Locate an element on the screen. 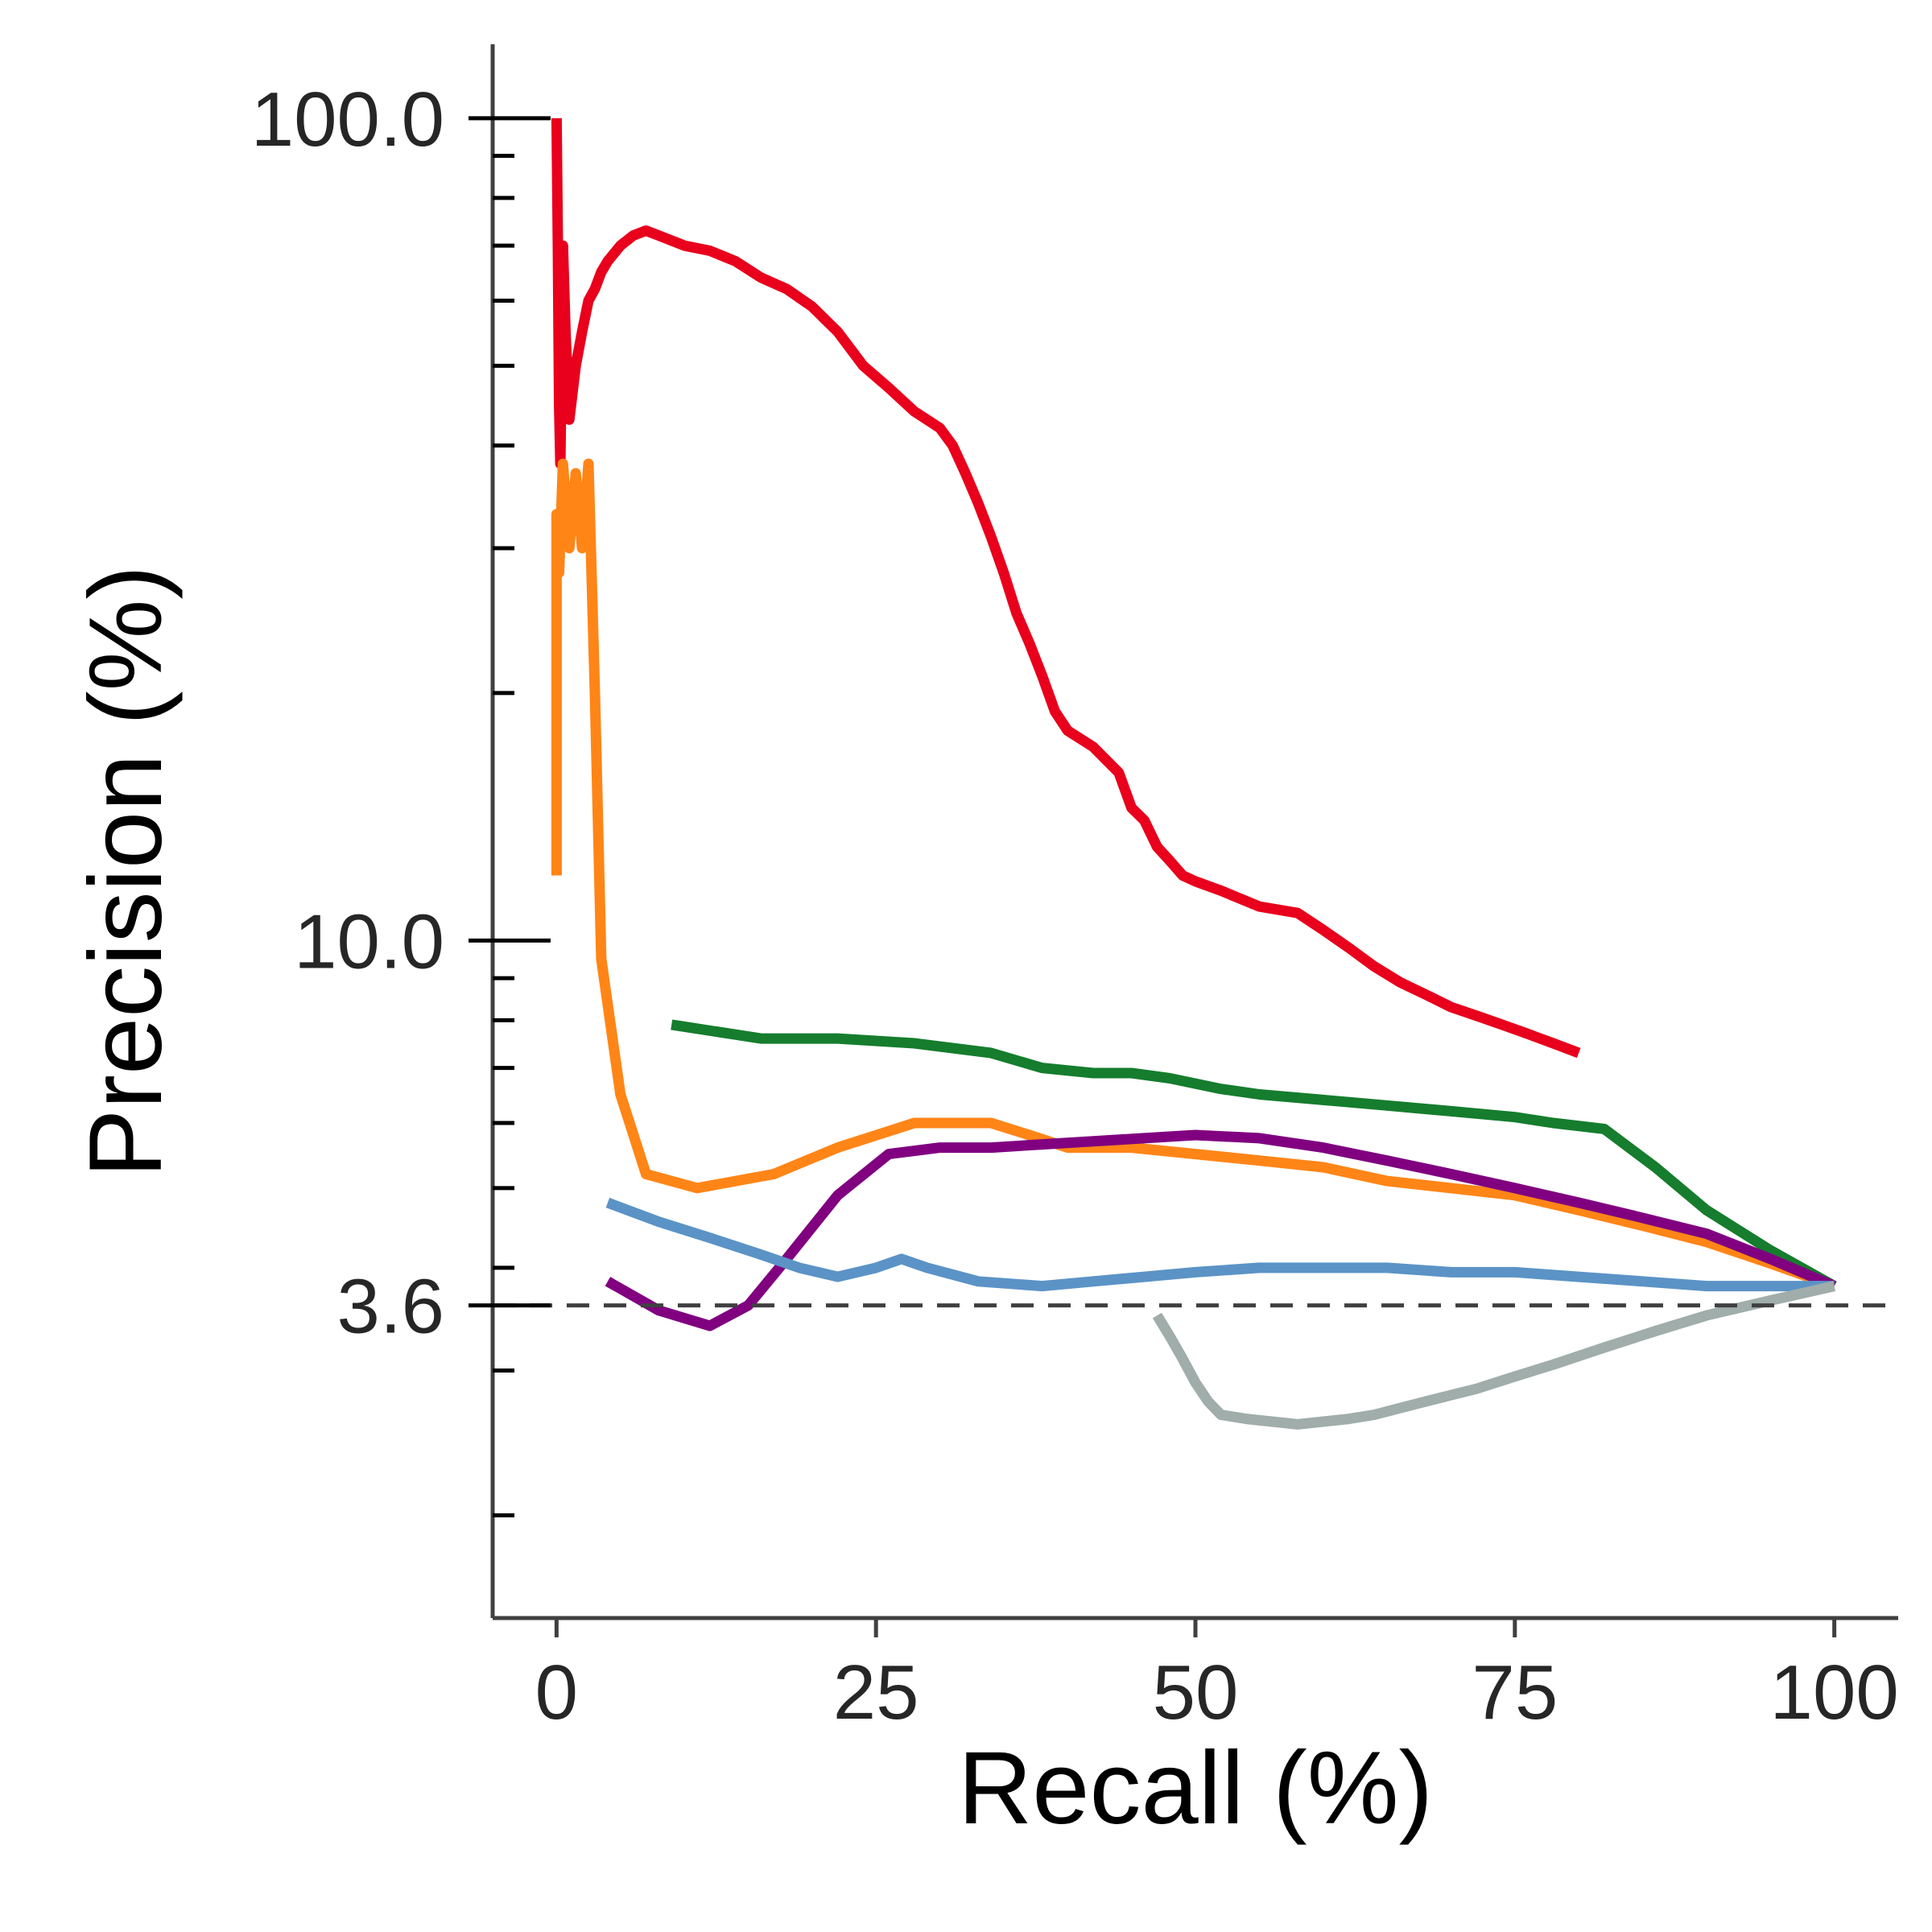 The image size is (1932, 1932). x-tick-label-0: 0 is located at coordinates (556, 1692).